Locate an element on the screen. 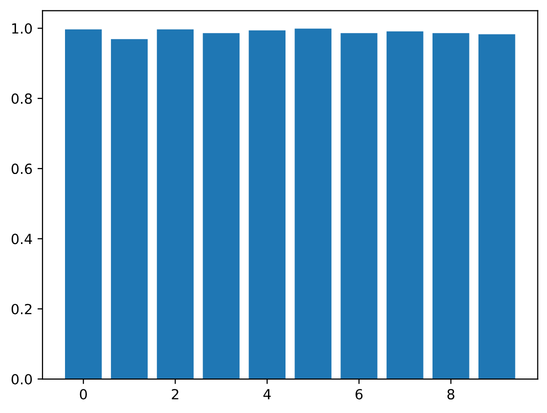 The width and height of the screenshot is (547, 413). y-tick-label: 0.0 is located at coordinates (22, 379).